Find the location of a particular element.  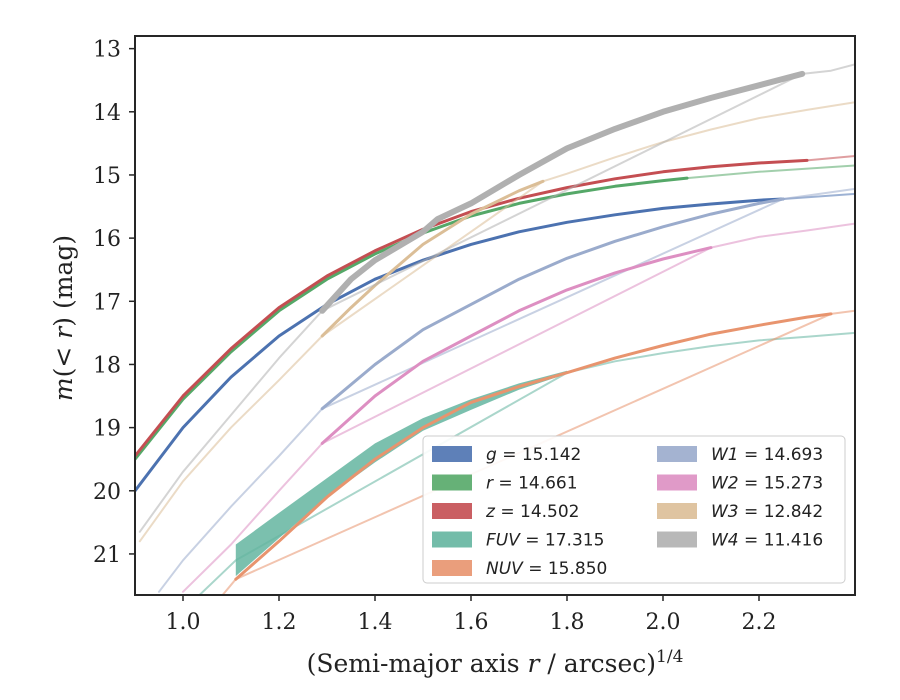

x-tick-label: 1.8 is located at coordinates (567, 622).